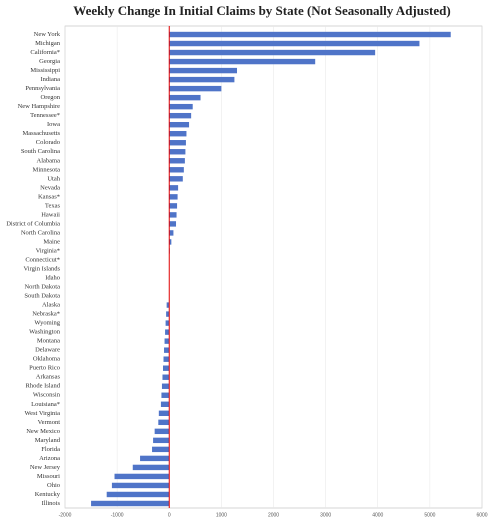 This screenshot has width=500, height=520. I want to click on y-tick-label: Illinois, so click(51, 503).